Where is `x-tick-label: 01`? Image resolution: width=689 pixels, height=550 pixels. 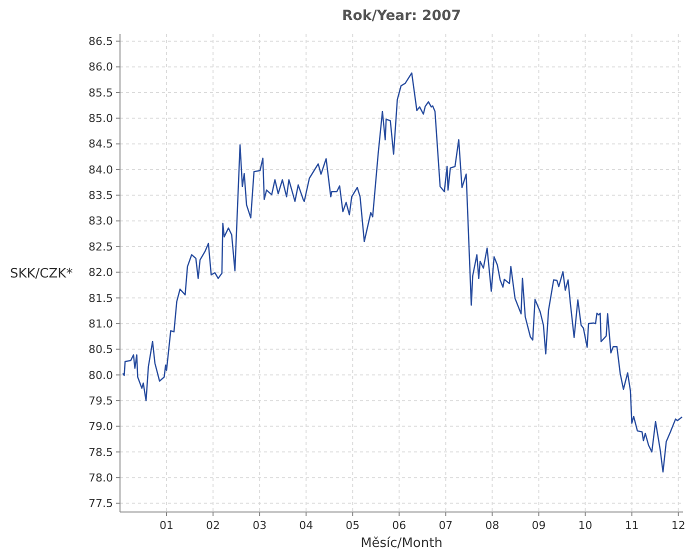
x-tick-label: 01 is located at coordinates (167, 525).